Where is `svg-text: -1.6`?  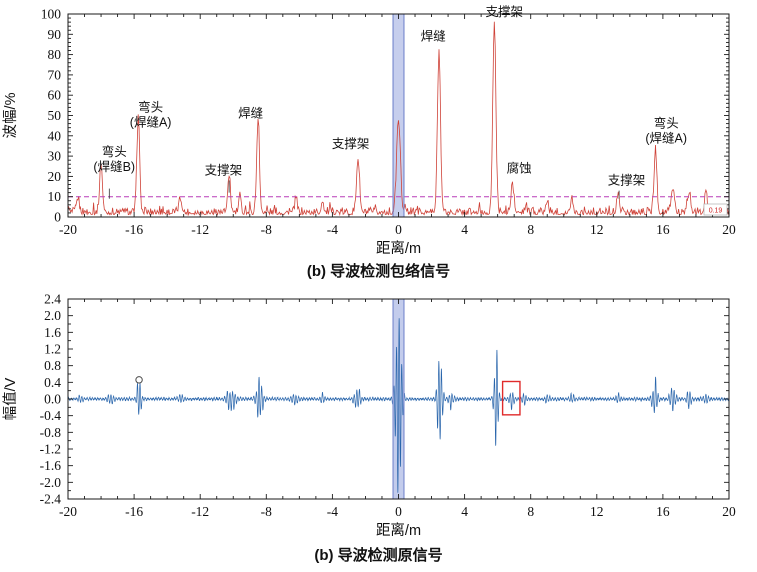 svg-text: -1.6 is located at coordinates (51, 465).